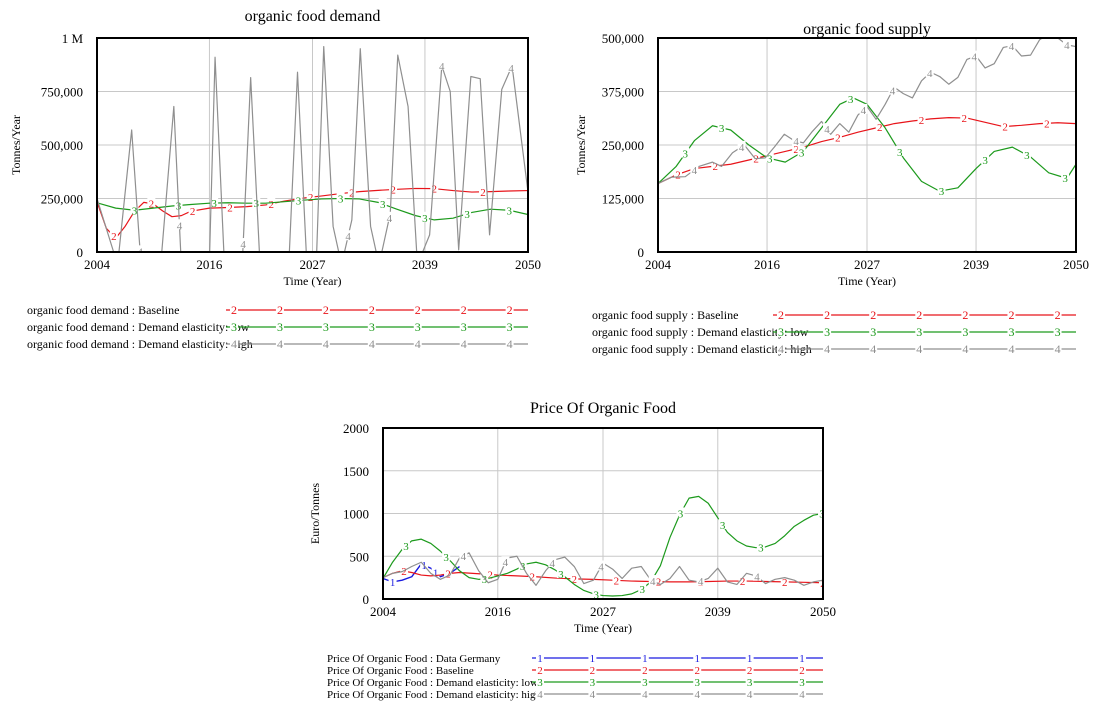 The height and width of the screenshot is (712, 1096). What do you see at coordinates (498, 611) in the screenshot?
I see `x-tick-label: 2016` at bounding box center [498, 611].